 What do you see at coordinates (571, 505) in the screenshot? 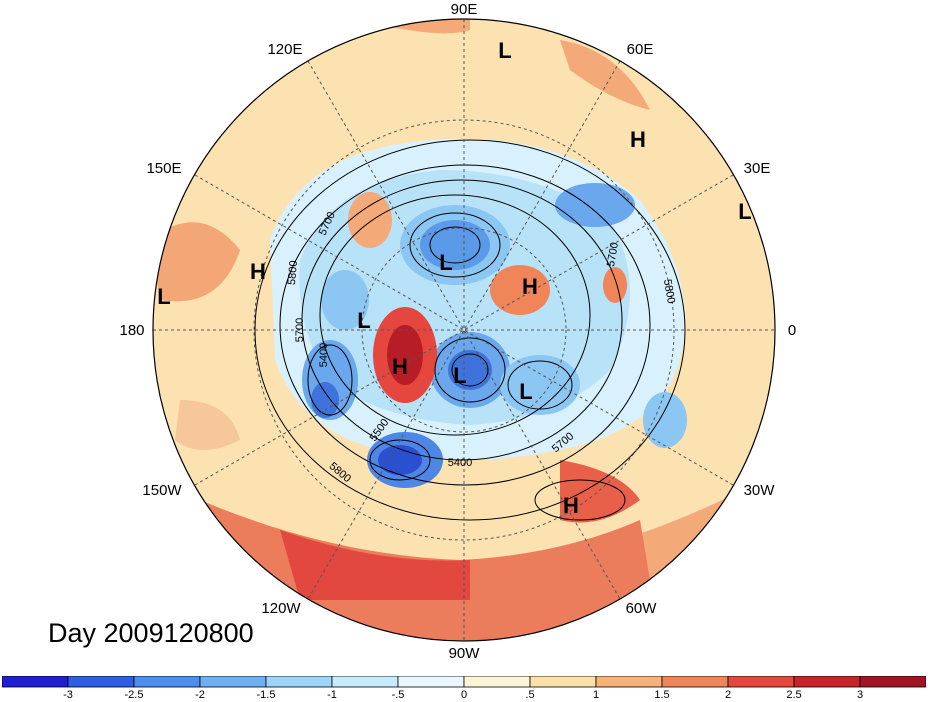
I see `high-center-atlantic: H` at bounding box center [571, 505].